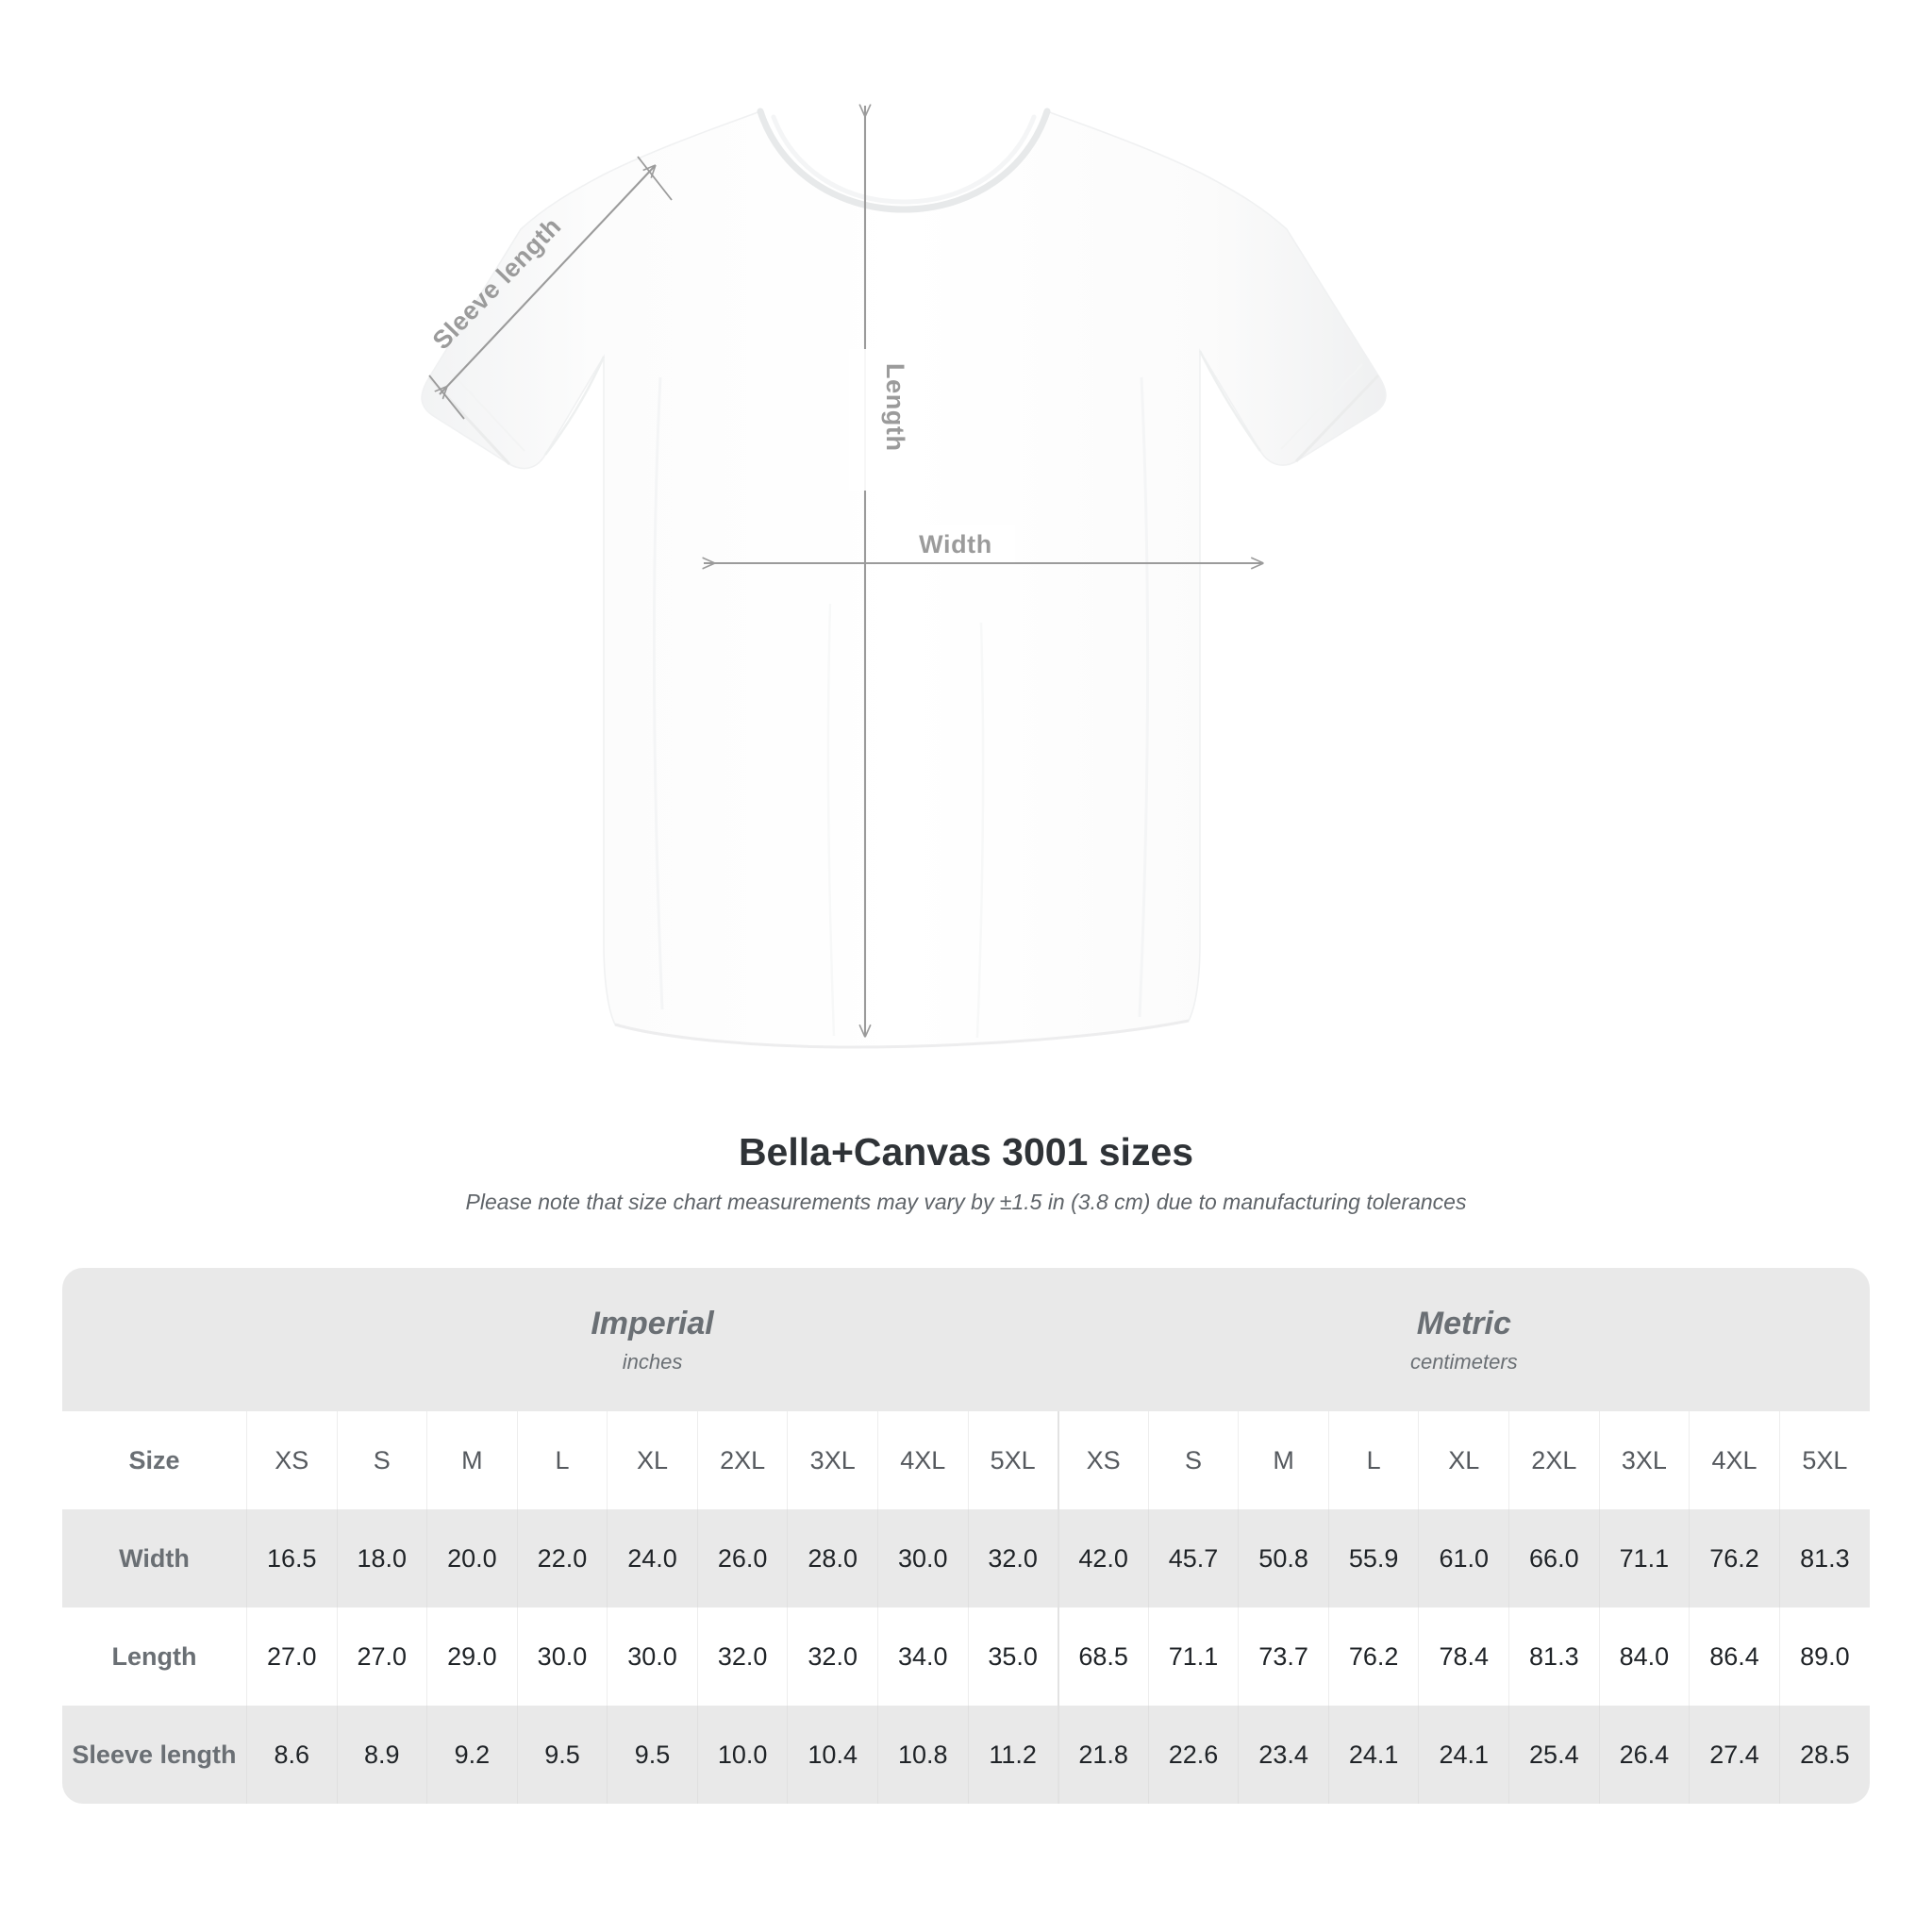 Image resolution: width=1932 pixels, height=1932 pixels. I want to click on cell-sleeve-length-metric-4xl: 27.4, so click(1735, 1755).